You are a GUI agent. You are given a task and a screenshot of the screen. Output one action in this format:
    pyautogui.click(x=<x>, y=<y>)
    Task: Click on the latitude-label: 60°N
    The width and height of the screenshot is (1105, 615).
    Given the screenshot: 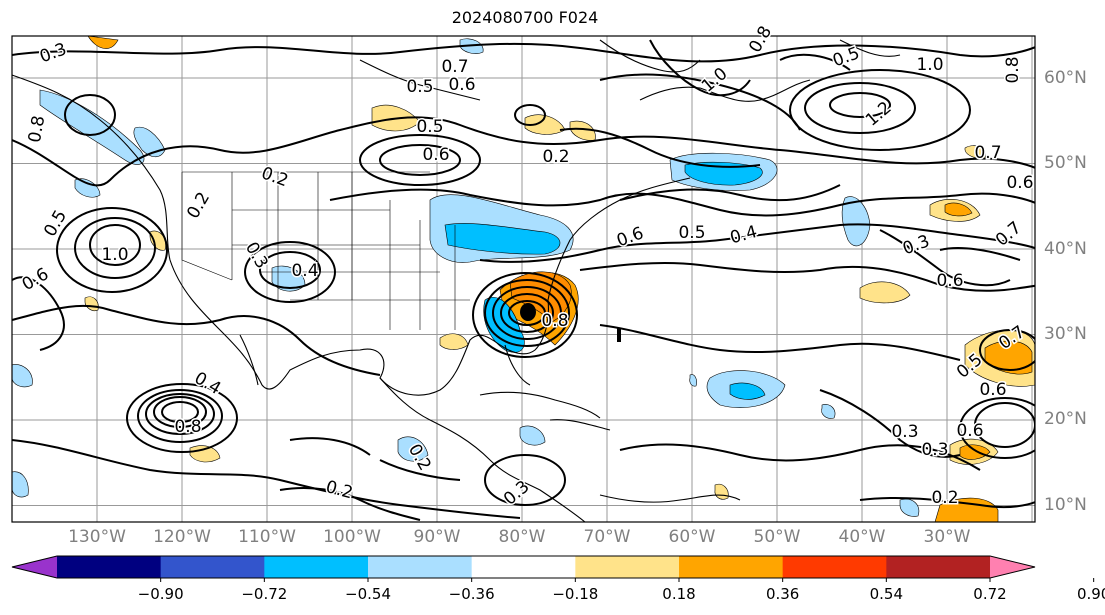 What is the action you would take?
    pyautogui.click(x=1065, y=78)
    